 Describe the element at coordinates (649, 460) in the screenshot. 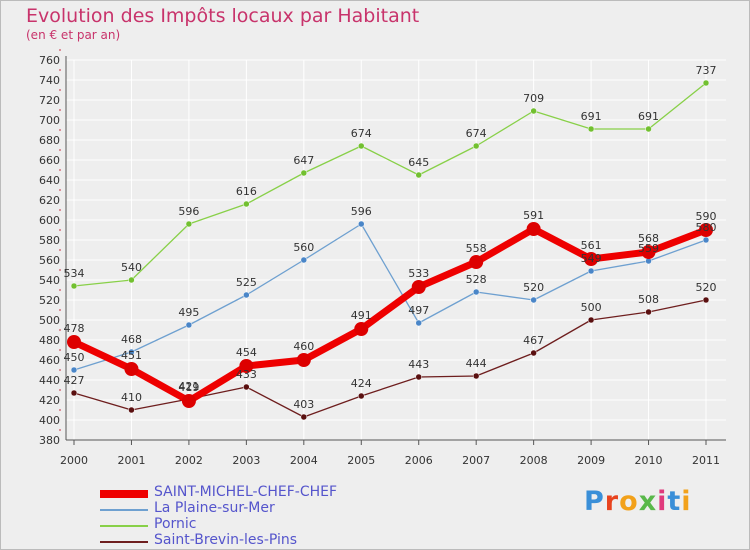

I see `x-tick-label: 2010` at that location.